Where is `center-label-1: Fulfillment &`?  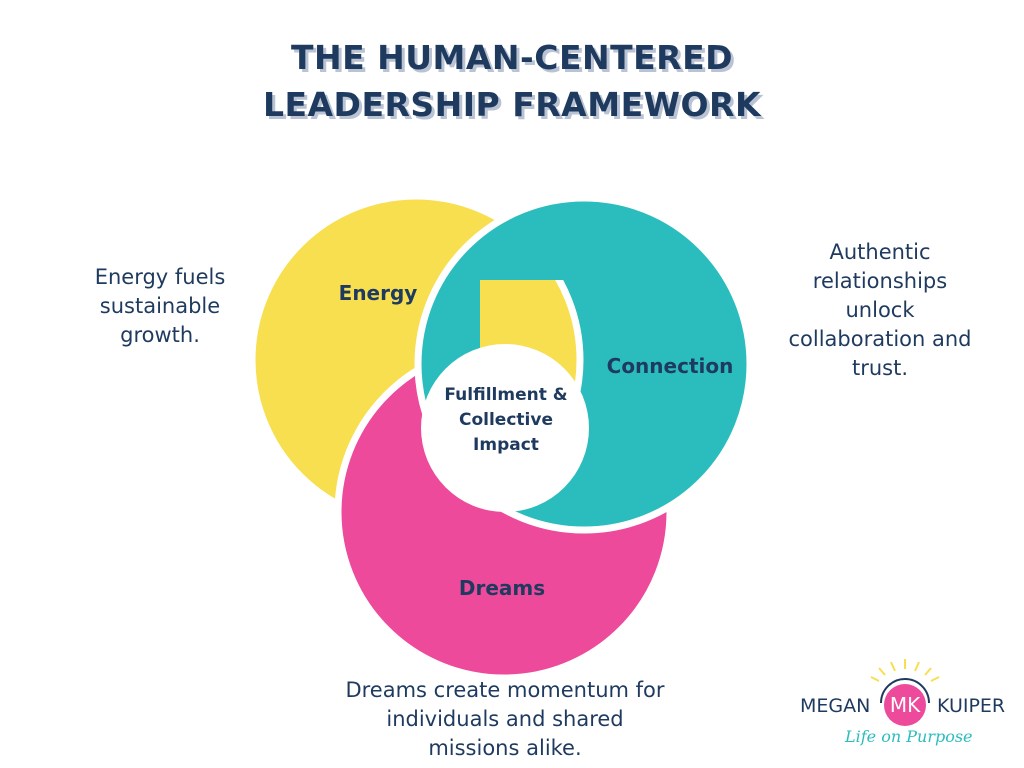 center-label-1: Fulfillment & is located at coordinates (505, 395).